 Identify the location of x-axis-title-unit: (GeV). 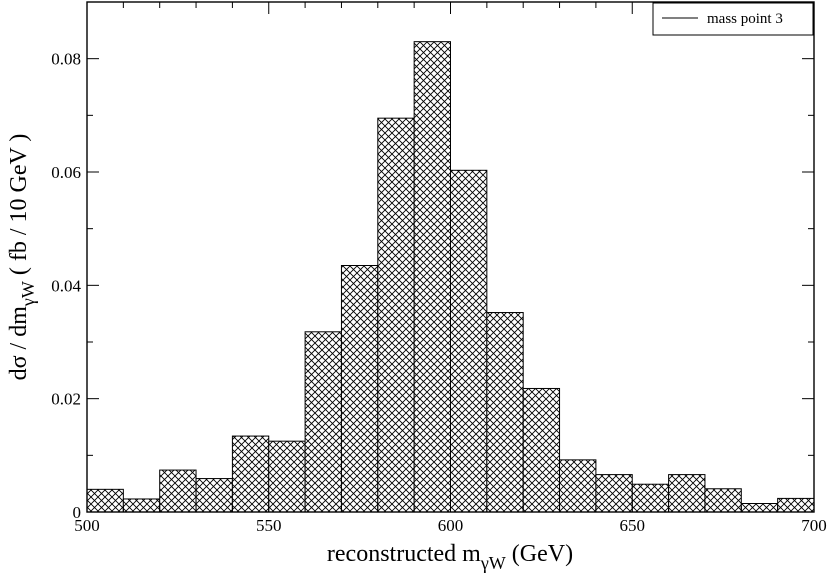
(539, 554).